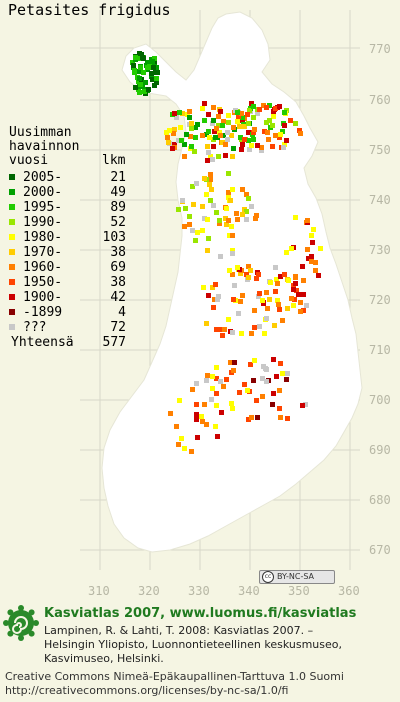 The width and height of the screenshot is (400, 702). I want to click on y-tick: 690, so click(380, 450).